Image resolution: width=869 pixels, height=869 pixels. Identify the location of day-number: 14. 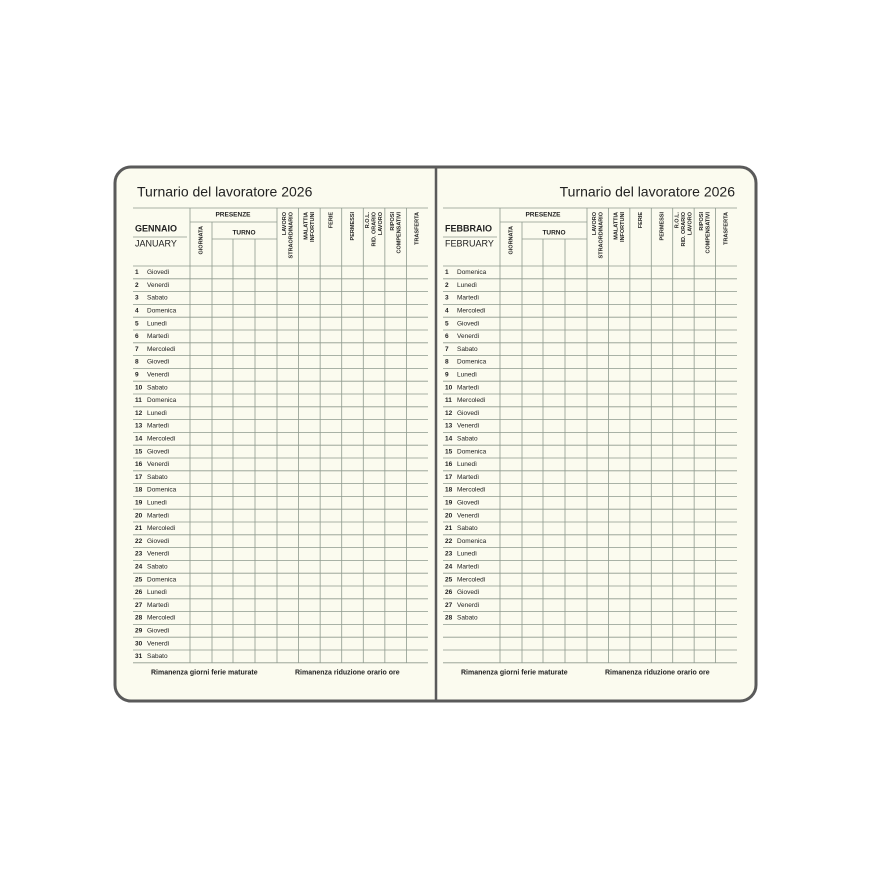
(139, 439).